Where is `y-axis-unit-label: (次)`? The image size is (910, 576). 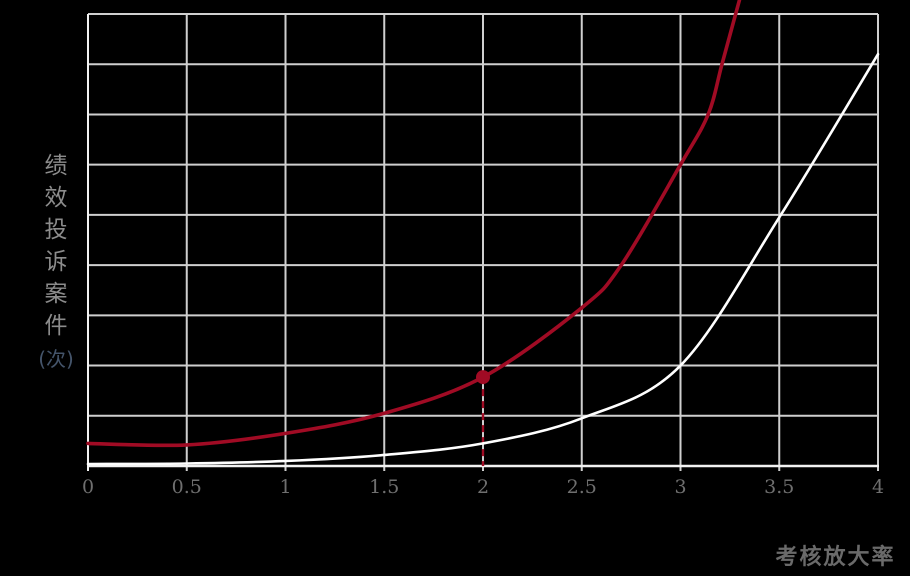 y-axis-unit-label: (次) is located at coordinates (56, 359).